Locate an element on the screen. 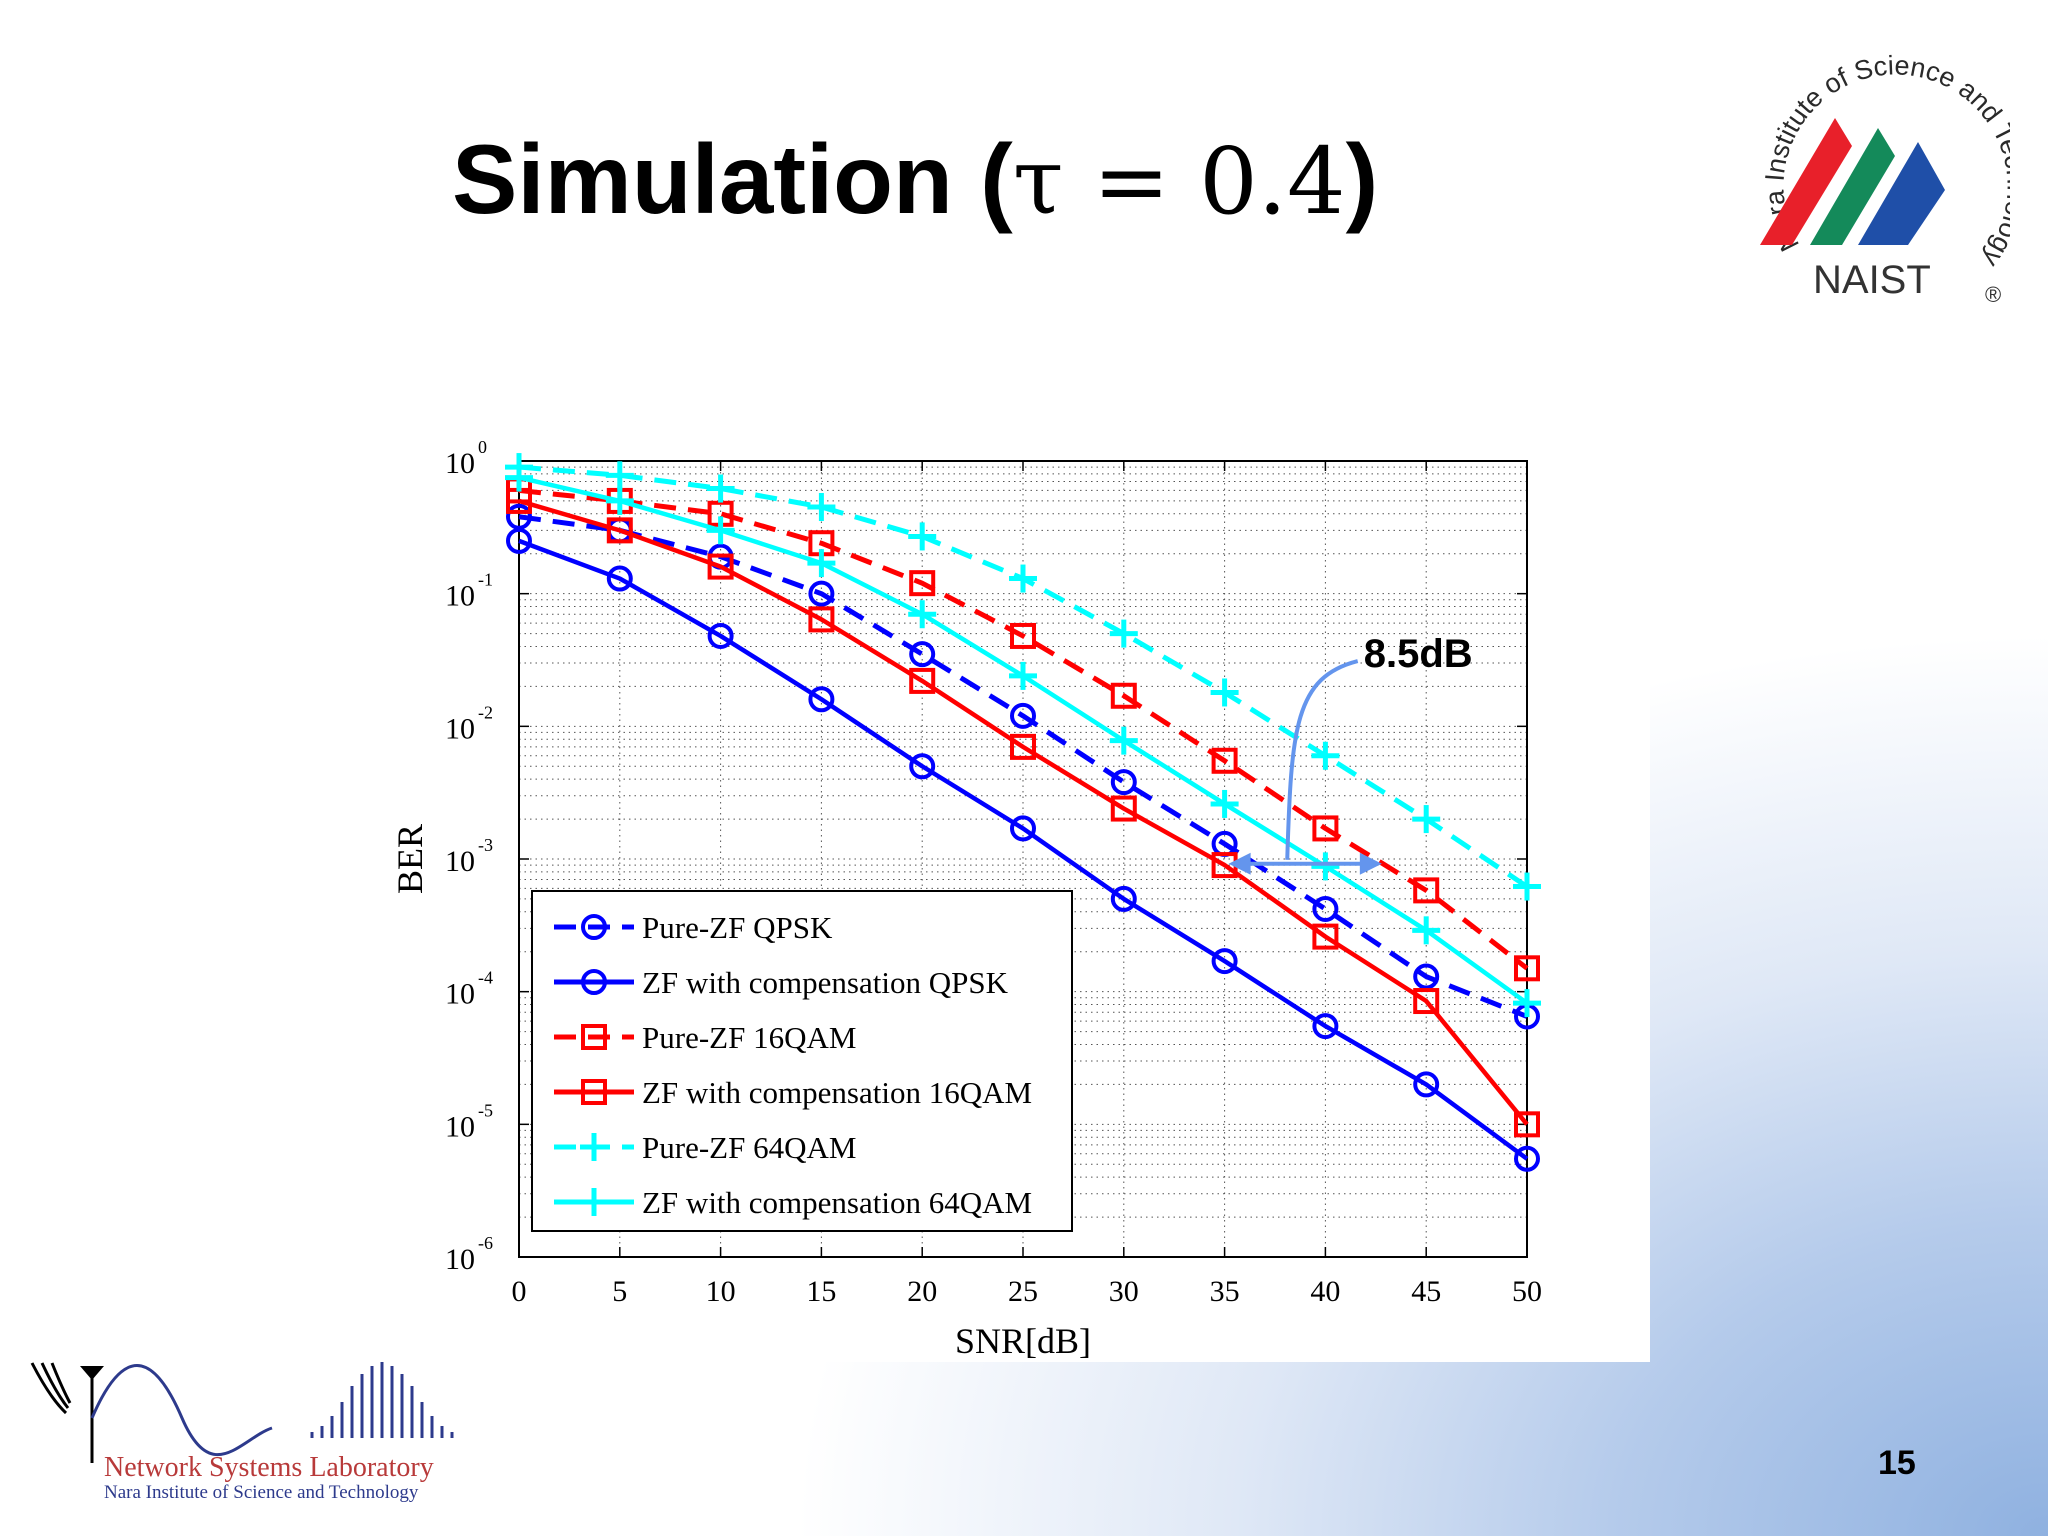  naist-green-peak is located at coordinates (1852, 186).